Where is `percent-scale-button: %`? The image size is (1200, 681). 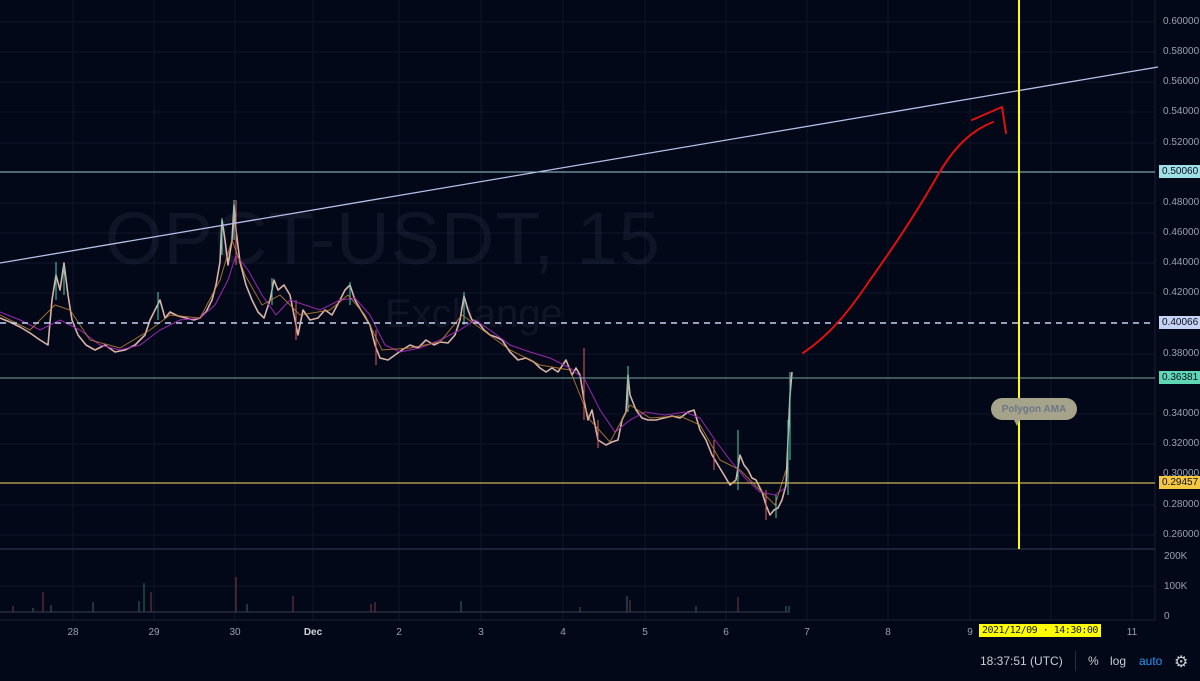
percent-scale-button: % is located at coordinates (1093, 661).